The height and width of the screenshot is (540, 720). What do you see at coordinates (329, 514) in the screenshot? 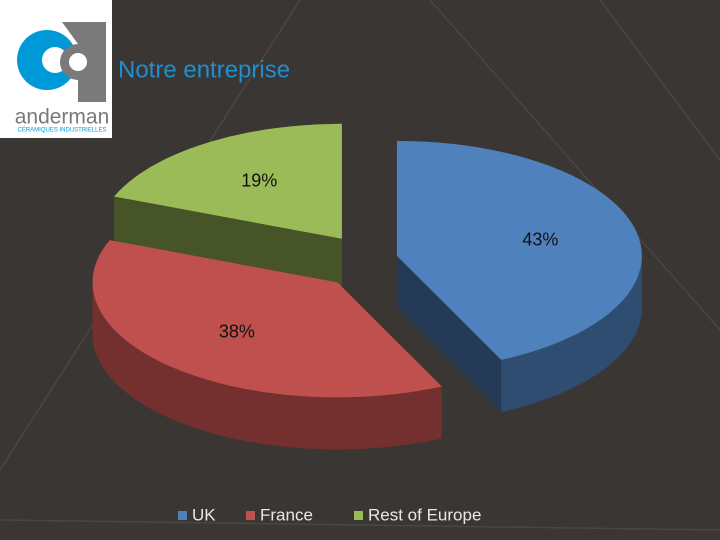
I see `legend: UK France Rest of Europe` at bounding box center [329, 514].